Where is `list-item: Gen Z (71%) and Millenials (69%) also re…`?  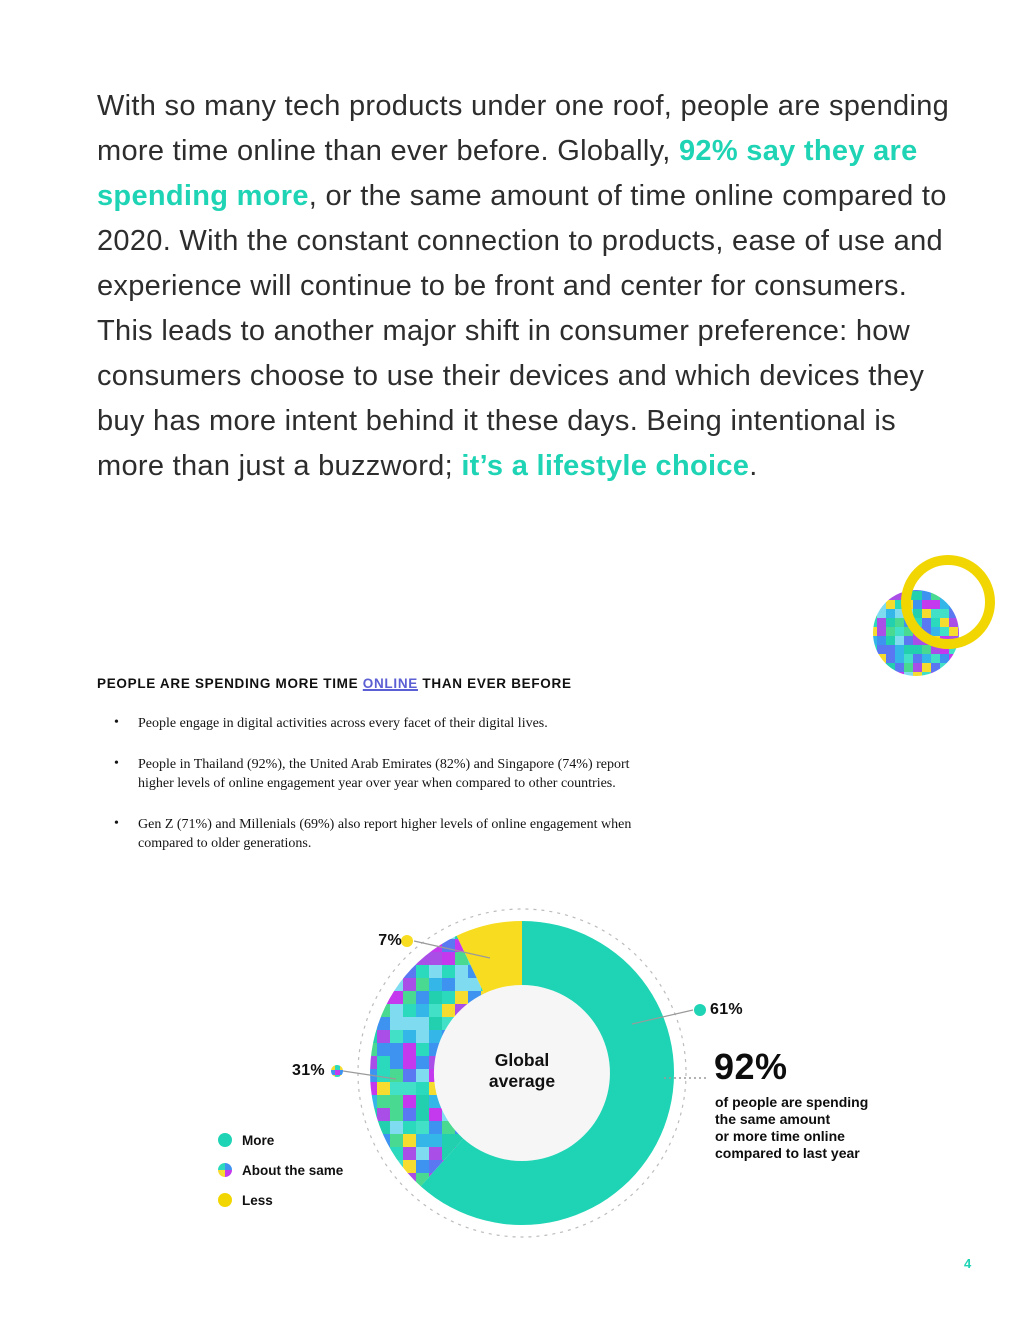 list-item: Gen Z (71%) and Millenials (69%) also re… is located at coordinates (384, 834).